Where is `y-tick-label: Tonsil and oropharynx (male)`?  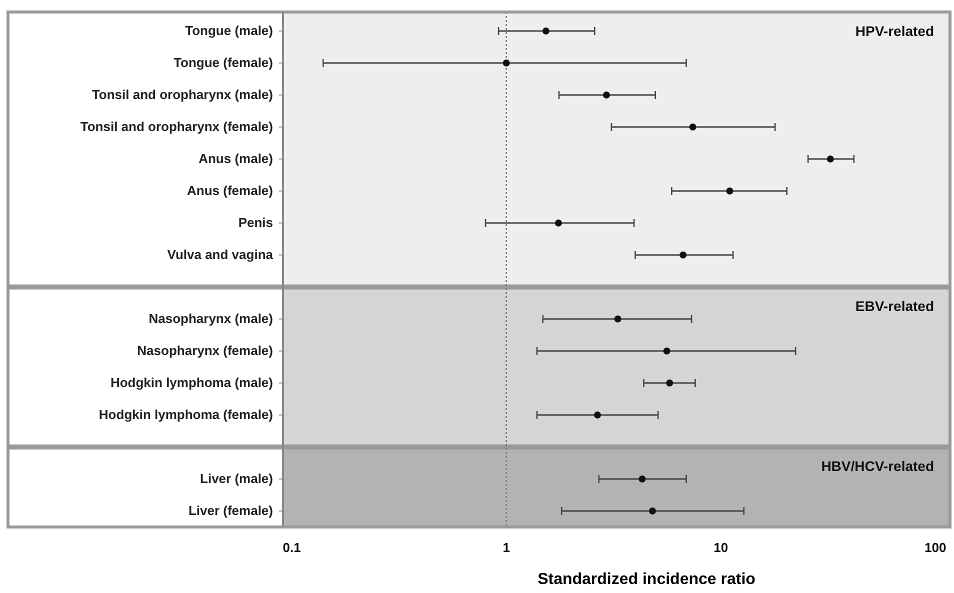
y-tick-label: Tonsil and oropharynx (male) is located at coordinates (182, 94).